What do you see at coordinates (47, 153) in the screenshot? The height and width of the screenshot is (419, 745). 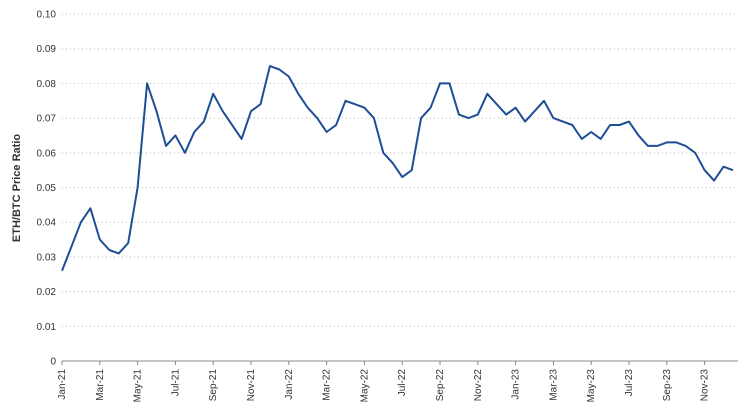 I see `y-tick-label: 0.06` at bounding box center [47, 153].